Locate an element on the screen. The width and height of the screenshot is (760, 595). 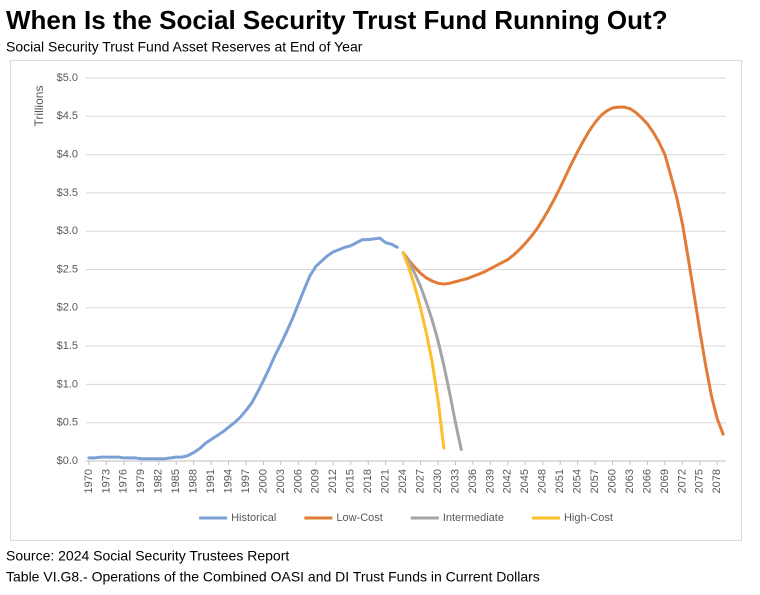
y-tick-label: $0.0 is located at coordinates (67, 461).